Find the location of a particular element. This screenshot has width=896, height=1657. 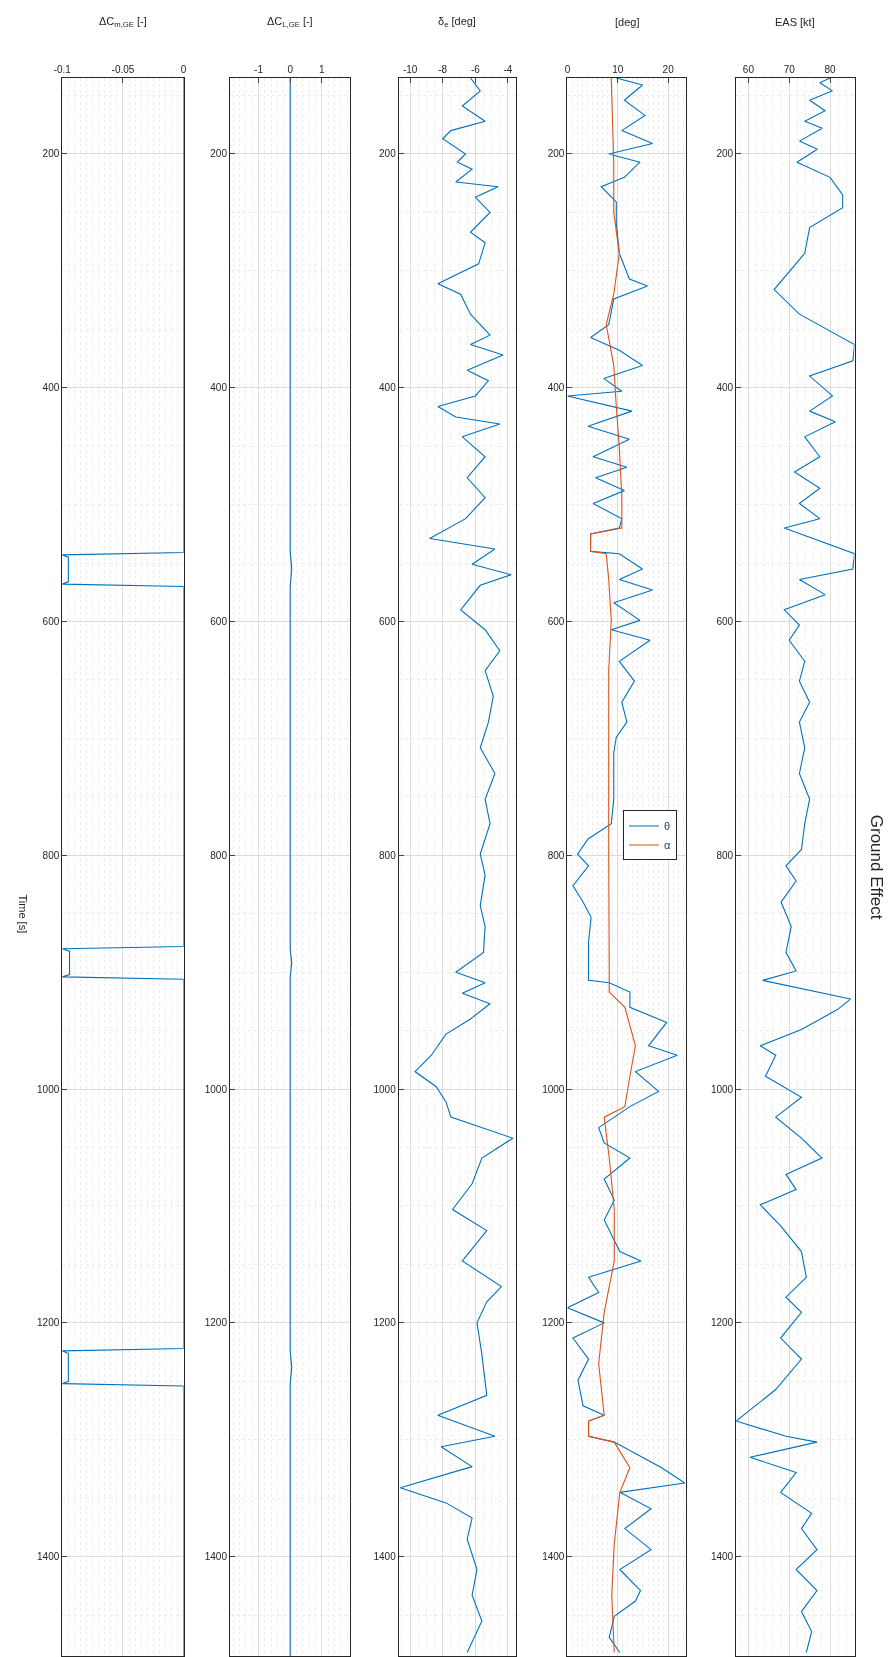

x-axis-title: ΔC$_{L,GE}$ [-] is located at coordinates (290, 22).